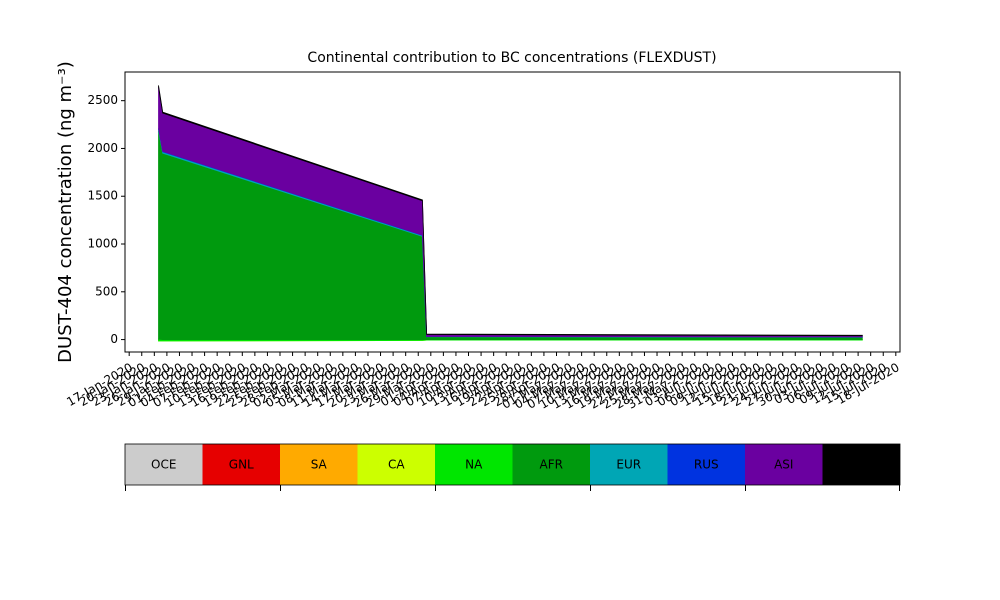 The width and height of the screenshot is (1000, 600). What do you see at coordinates (102, 100) in the screenshot?
I see `y-tick-label: 2500` at bounding box center [102, 100].